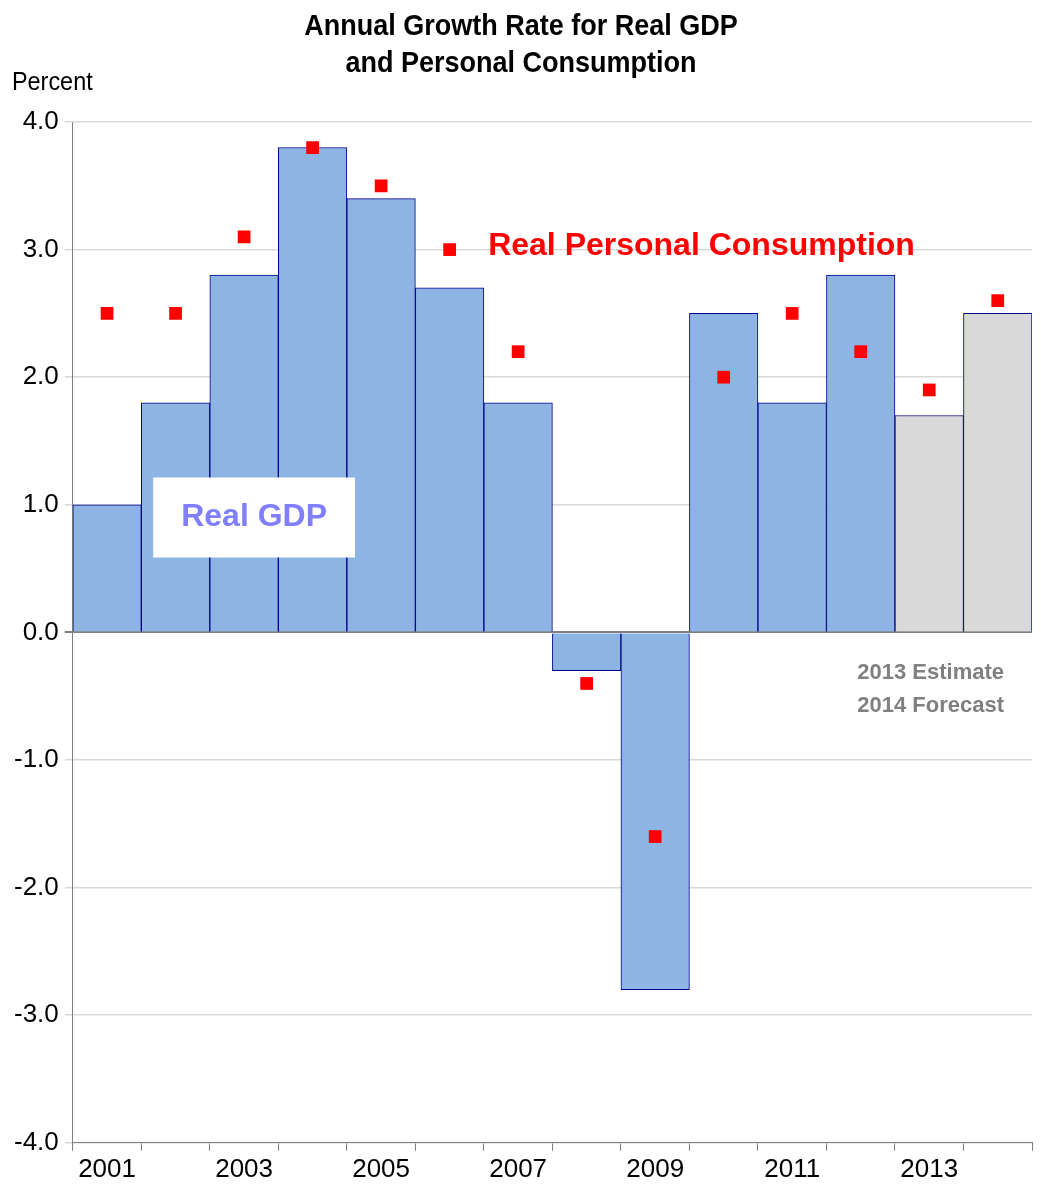 Image resolution: width=1041 pixels, height=1192 pixels. I want to click on series-label: Real GDP, so click(254, 515).